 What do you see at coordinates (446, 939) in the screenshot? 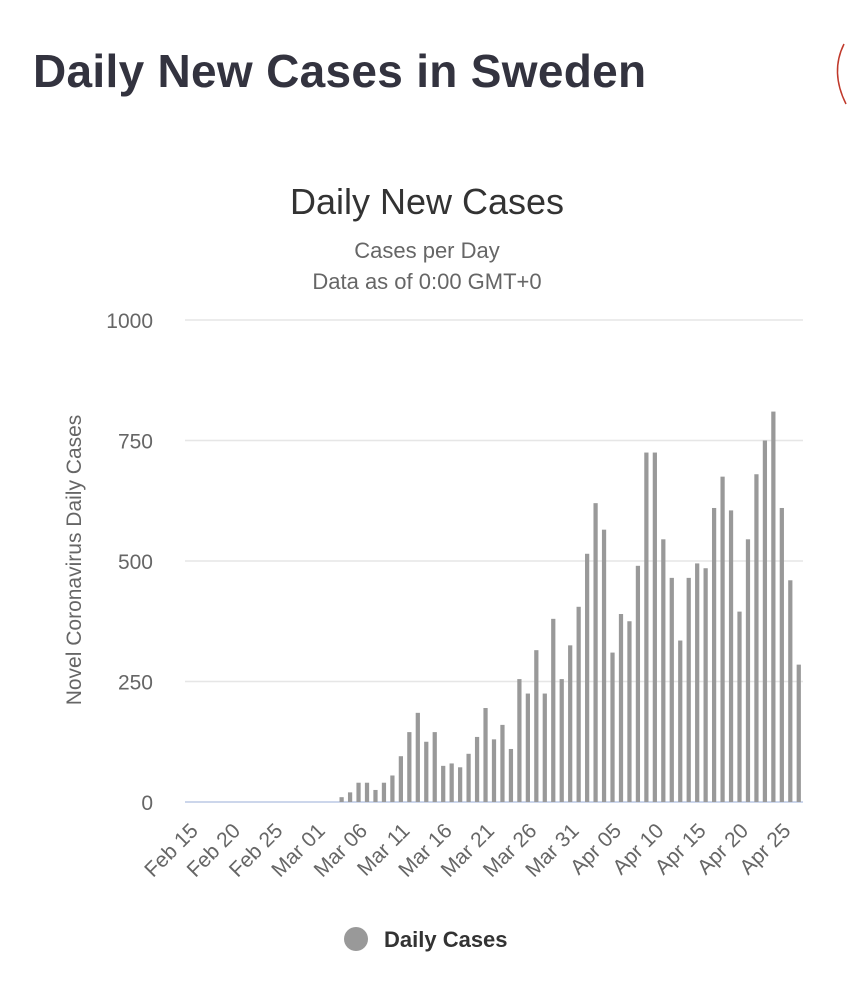
I see `legend-label: Daily Cases` at bounding box center [446, 939].